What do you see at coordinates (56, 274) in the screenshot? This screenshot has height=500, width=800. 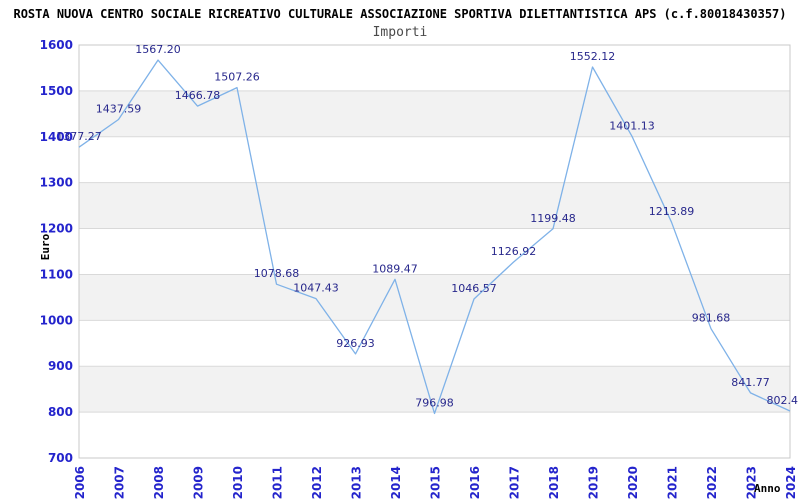 I see `y-tick-label: 1100` at bounding box center [56, 274].